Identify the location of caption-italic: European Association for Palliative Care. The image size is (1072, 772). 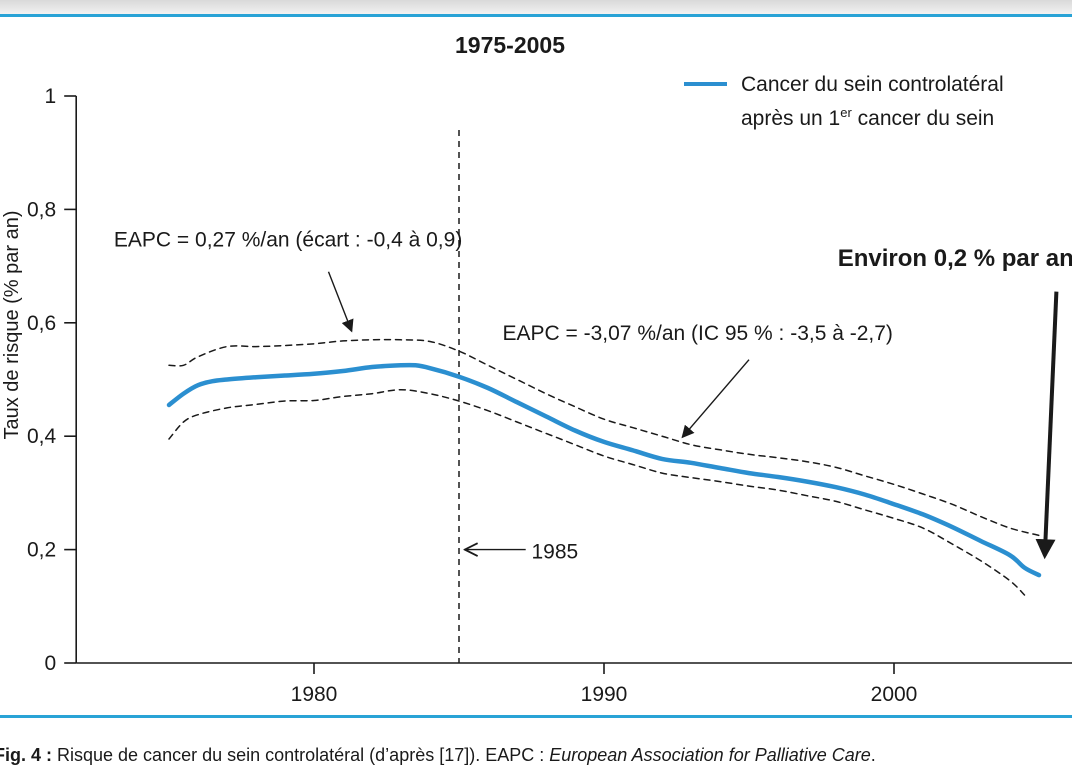
(710, 755).